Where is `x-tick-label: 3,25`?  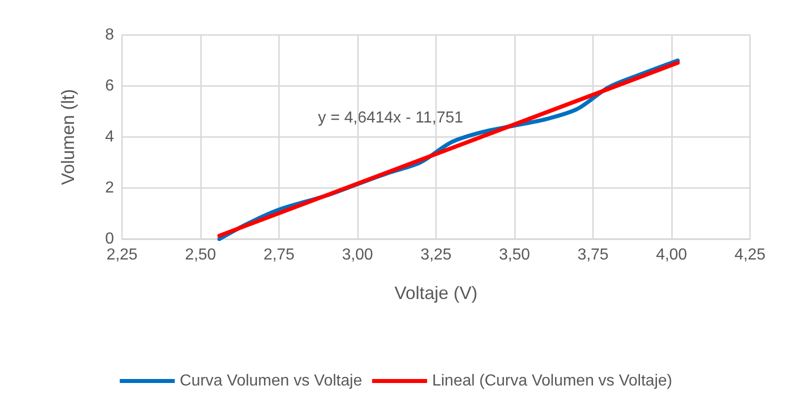 x-tick-label: 3,25 is located at coordinates (436, 255).